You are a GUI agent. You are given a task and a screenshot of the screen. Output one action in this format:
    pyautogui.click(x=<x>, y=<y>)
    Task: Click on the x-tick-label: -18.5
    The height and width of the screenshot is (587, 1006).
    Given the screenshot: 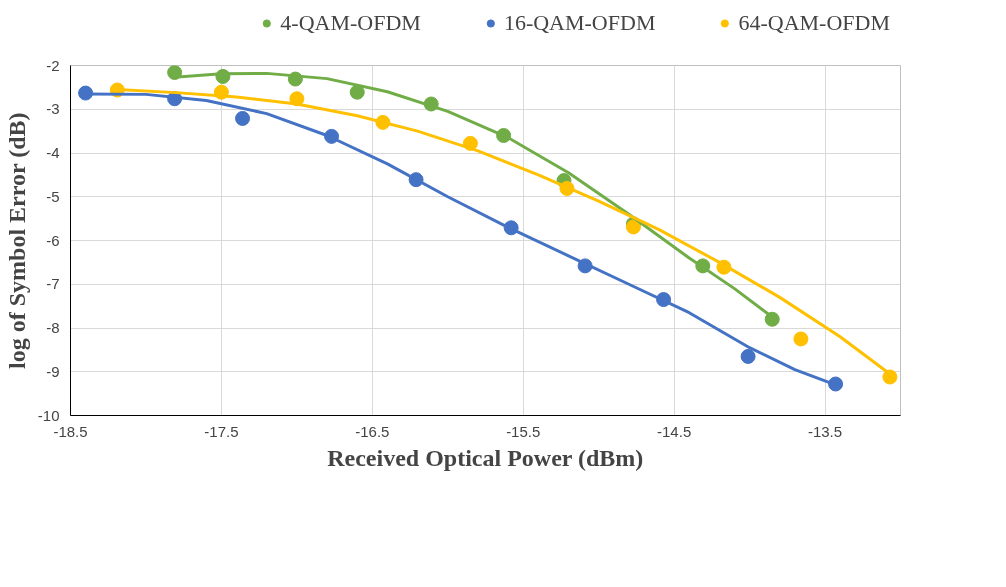 What is the action you would take?
    pyautogui.click(x=70, y=431)
    